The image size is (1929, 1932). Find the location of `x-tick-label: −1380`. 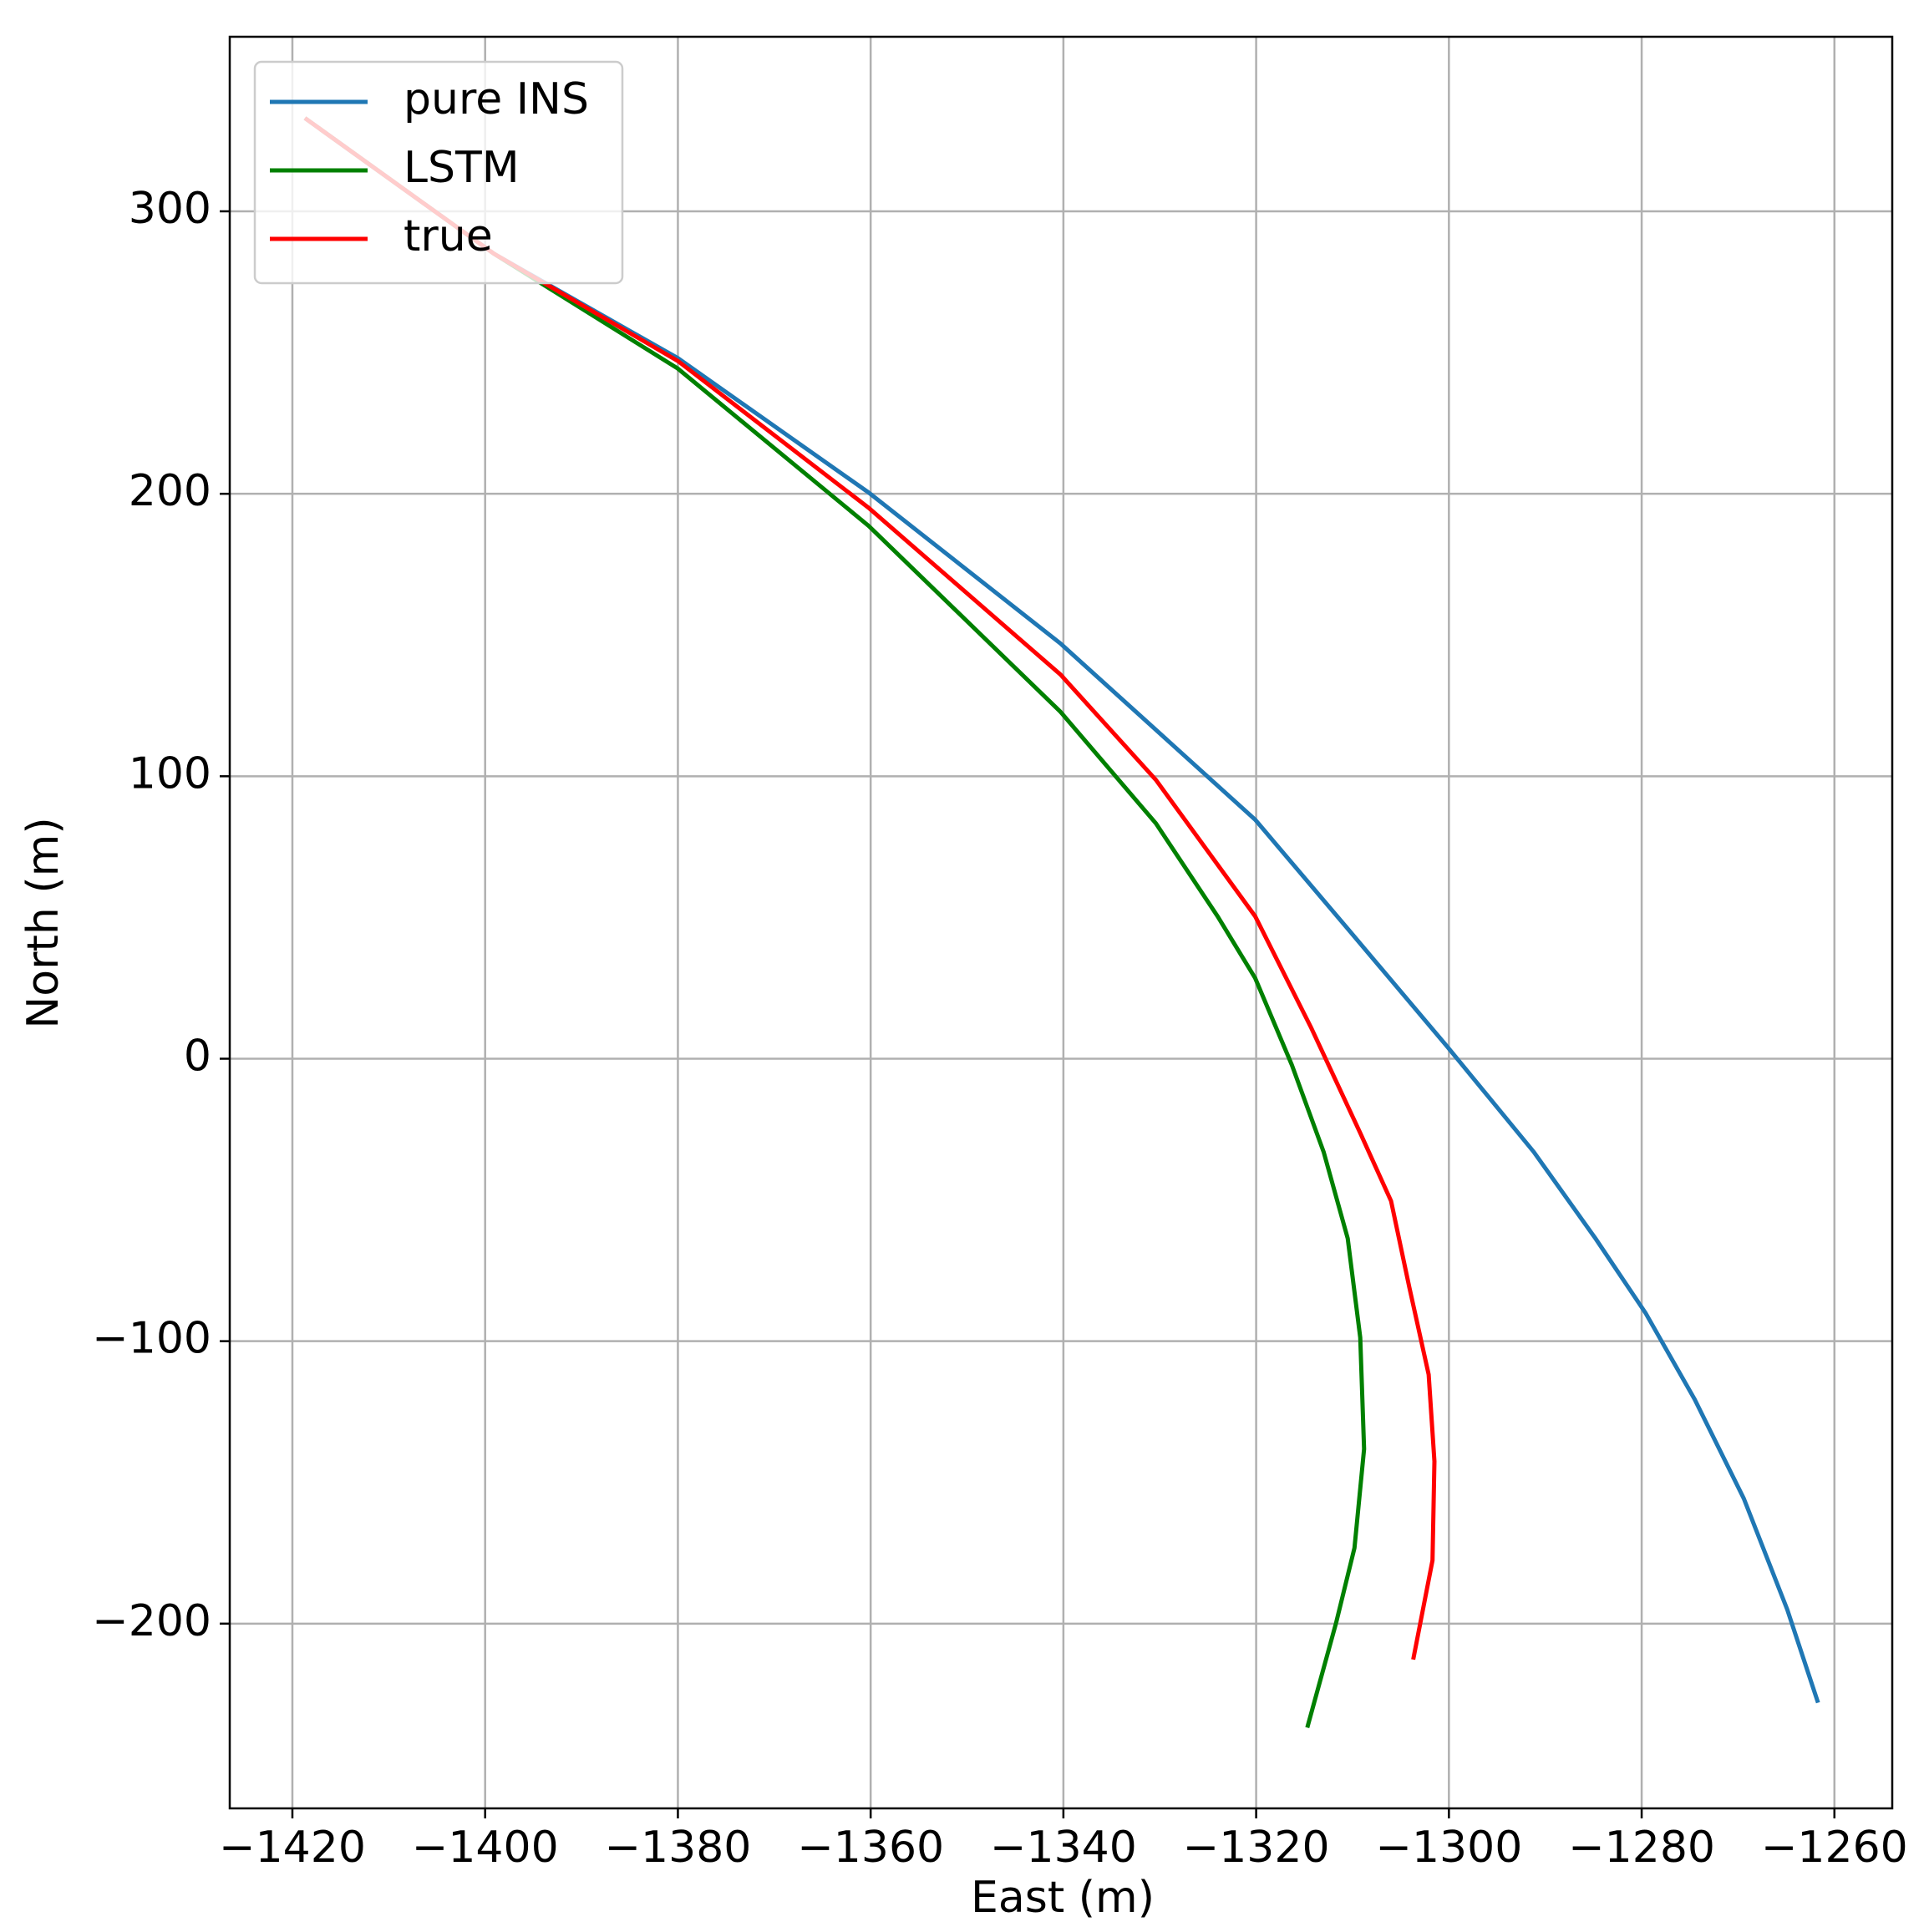

x-tick-label: −1380 is located at coordinates (677, 1848).